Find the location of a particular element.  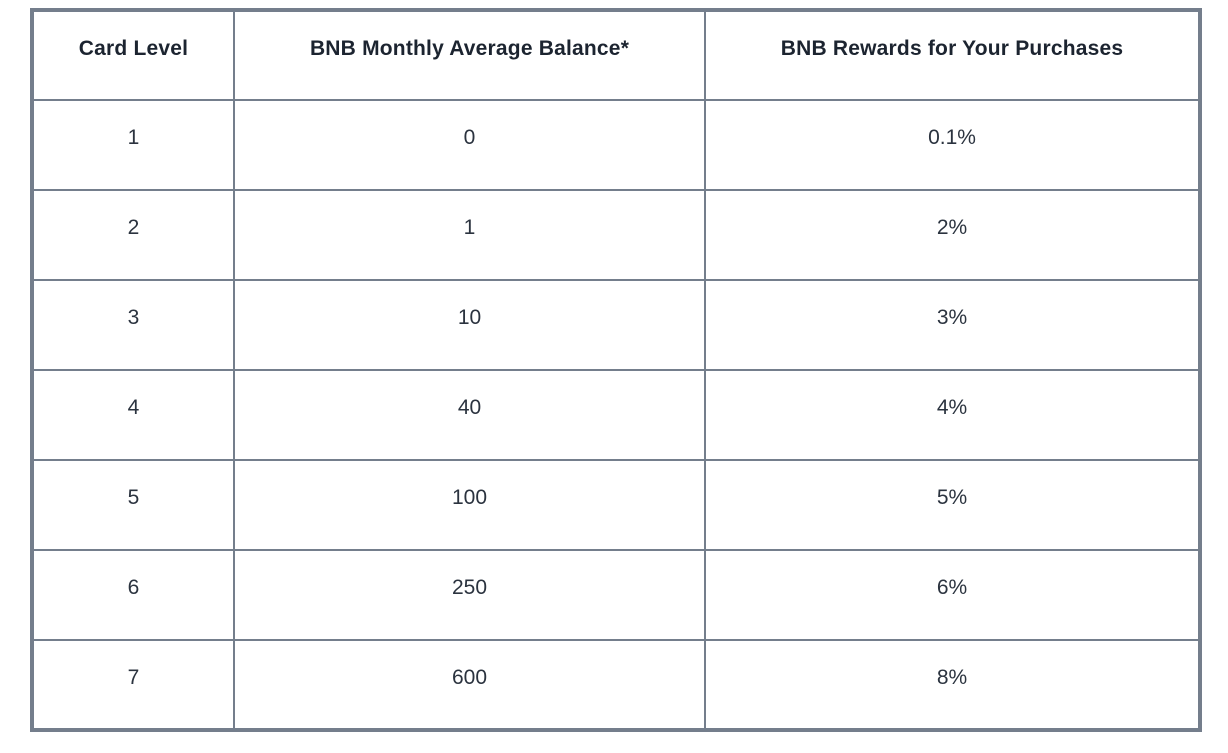

table-row: 7 600 8% is located at coordinates (616, 685).